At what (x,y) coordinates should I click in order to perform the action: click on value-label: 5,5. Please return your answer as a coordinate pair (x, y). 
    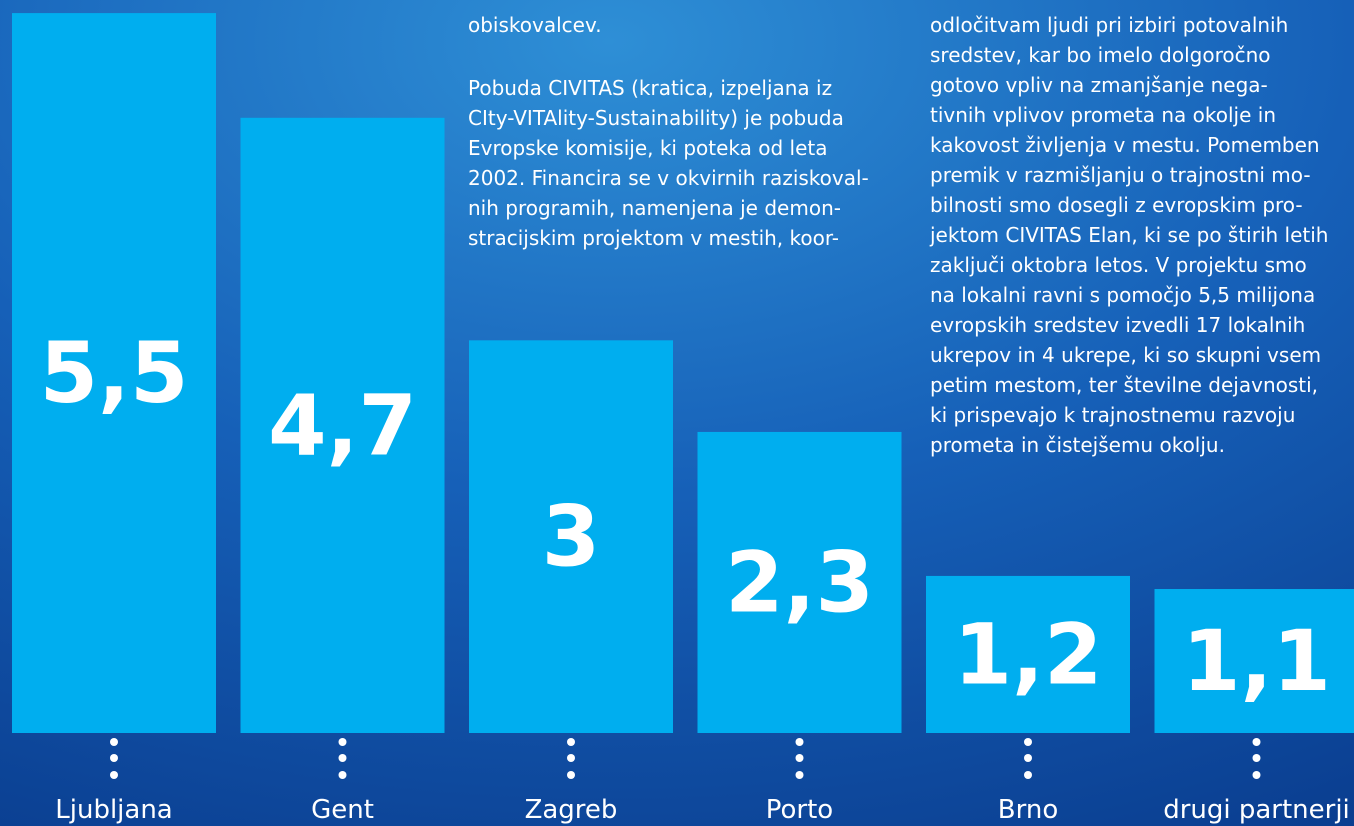
    Looking at the image, I should click on (114, 373).